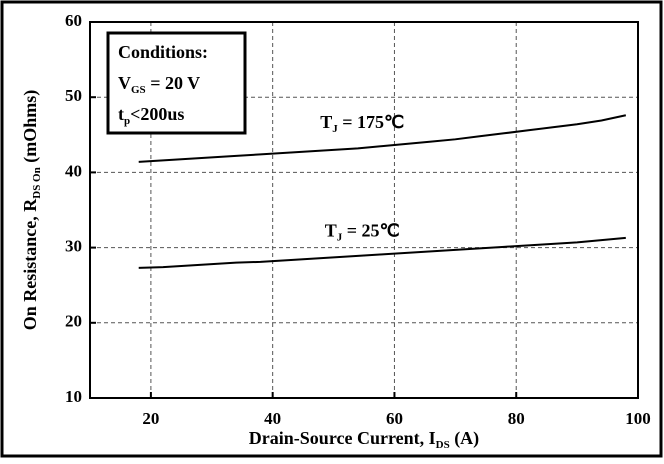  Describe the element at coordinates (124, 83) in the screenshot. I see `conditions-line-part: V` at that location.